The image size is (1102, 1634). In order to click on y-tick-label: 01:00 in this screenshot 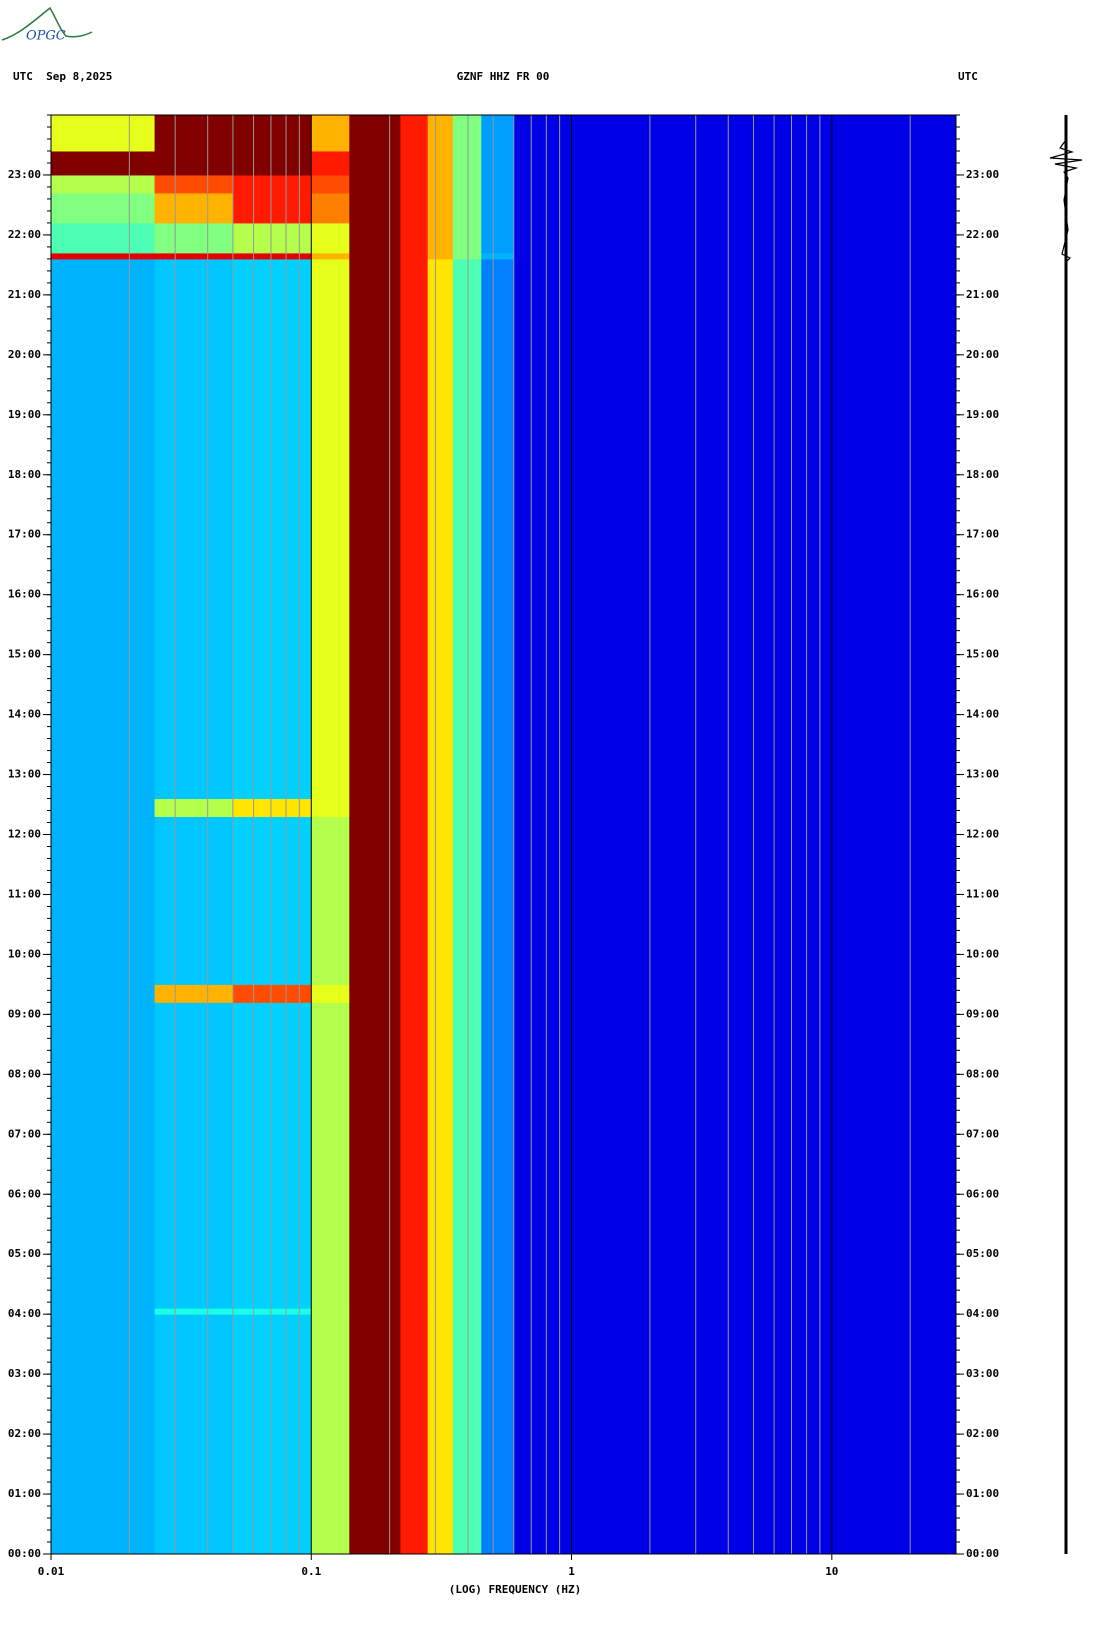, I will do `click(24, 1493)`.